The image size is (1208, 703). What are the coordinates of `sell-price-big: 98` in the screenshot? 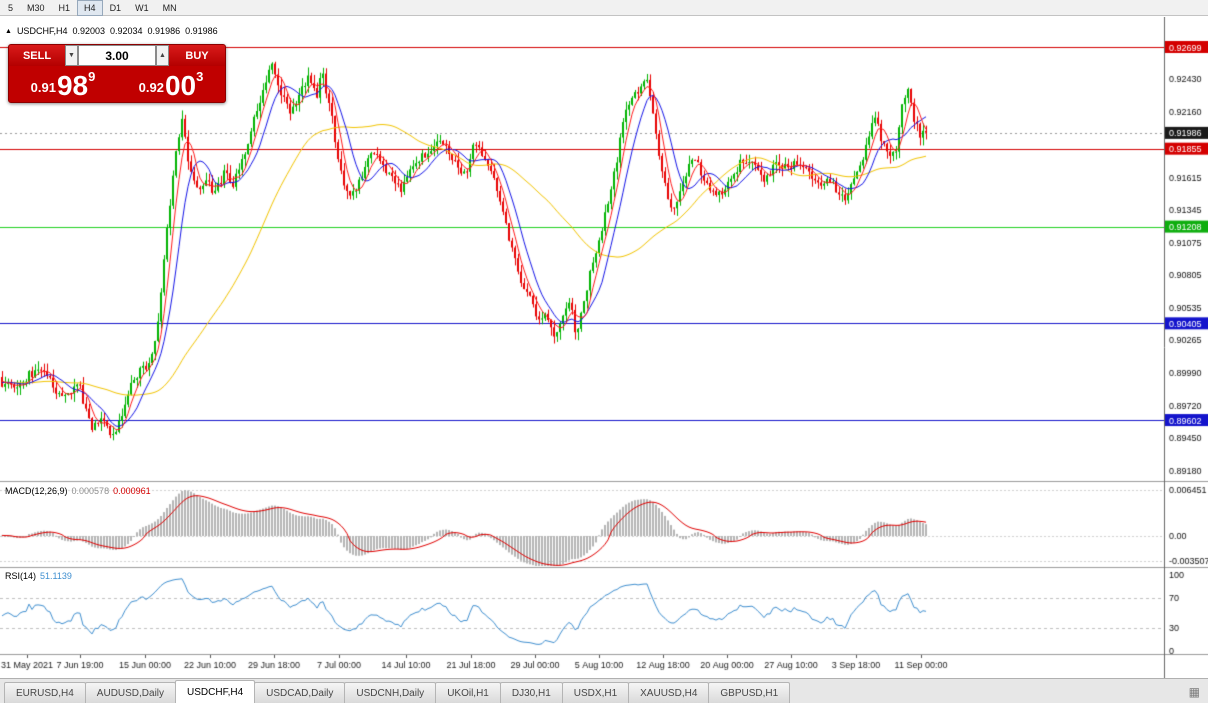 It's located at (72, 85).